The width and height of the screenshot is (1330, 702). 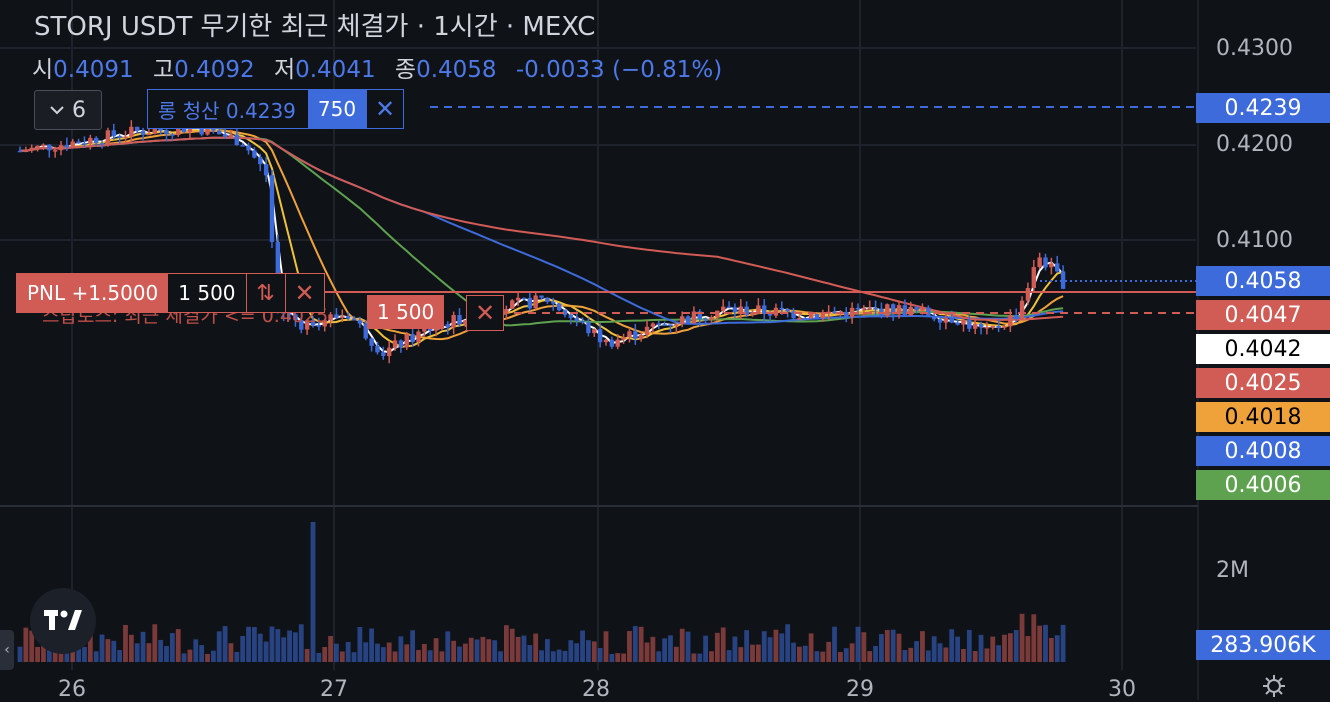 What do you see at coordinates (284, 70) in the screenshot?
I see `low-label: 저` at bounding box center [284, 70].